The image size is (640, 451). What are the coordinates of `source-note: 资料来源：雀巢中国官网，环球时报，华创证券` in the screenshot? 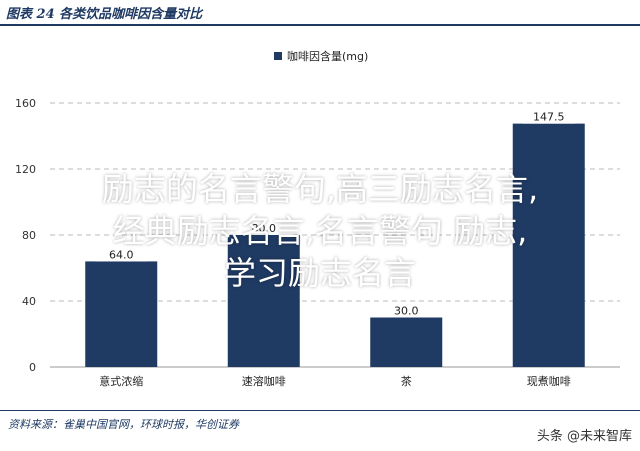 It's located at (123, 424).